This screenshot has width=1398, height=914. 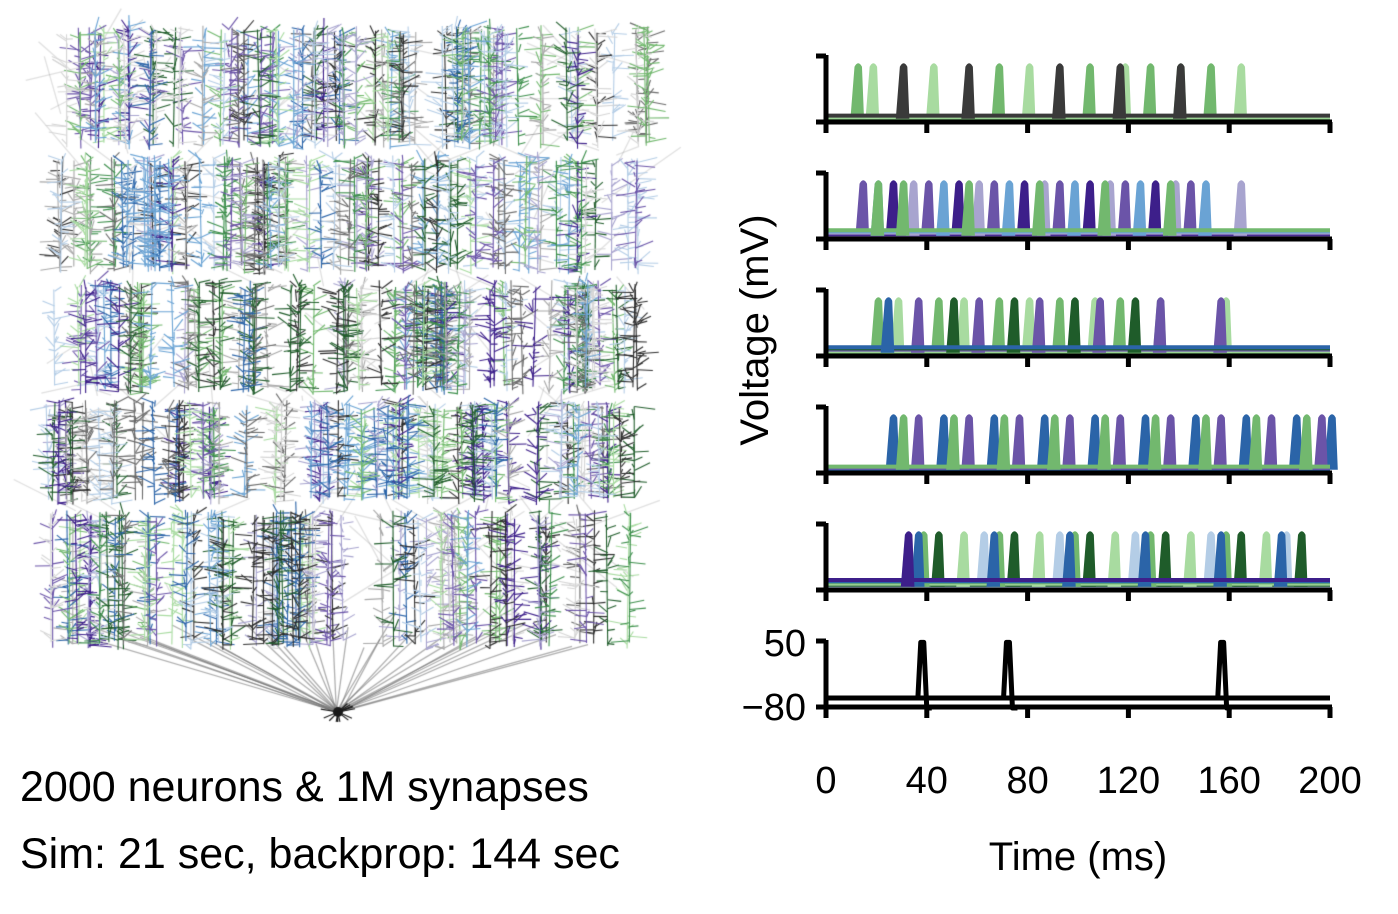 What do you see at coordinates (1329, 781) in the screenshot?
I see `x-tick-label-5: 200` at bounding box center [1329, 781].